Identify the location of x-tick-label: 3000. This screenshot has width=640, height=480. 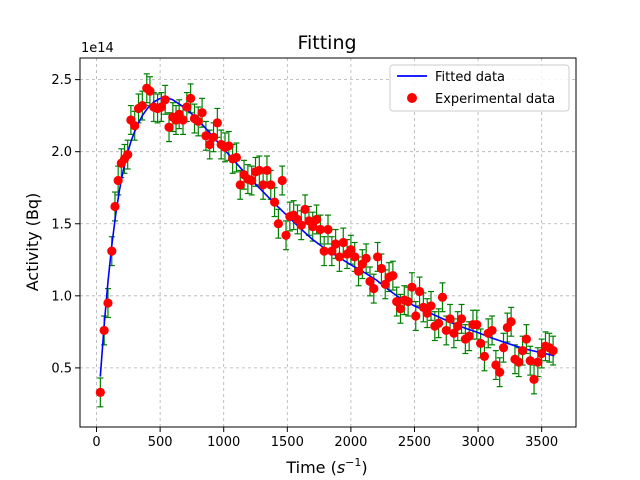
(478, 442).